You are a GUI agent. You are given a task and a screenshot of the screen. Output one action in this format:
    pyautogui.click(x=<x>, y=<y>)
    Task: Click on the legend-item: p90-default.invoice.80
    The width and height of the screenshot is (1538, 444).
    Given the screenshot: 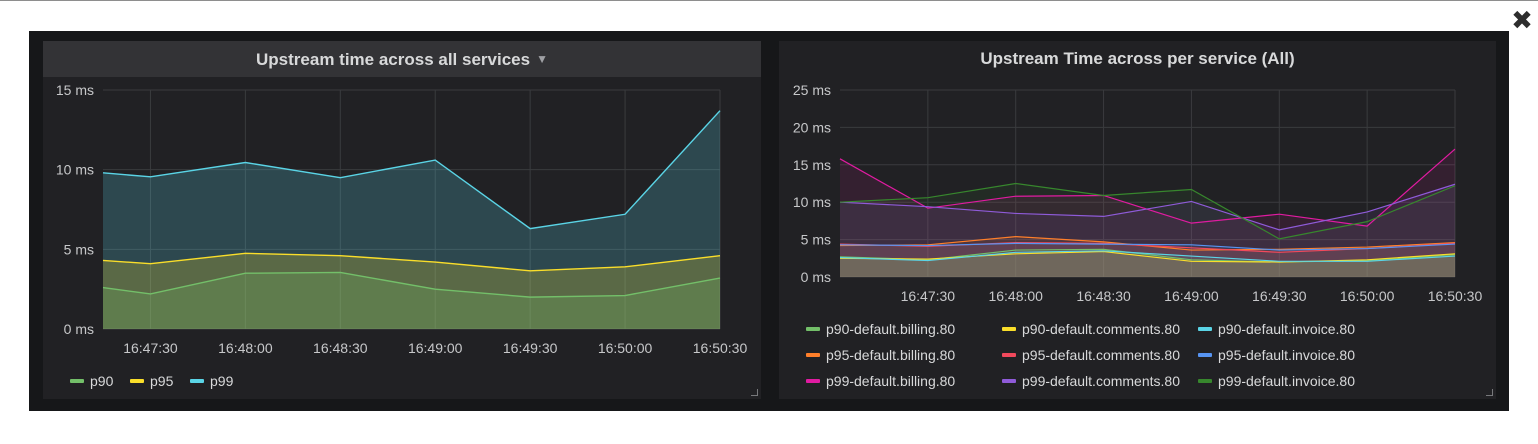 What is the action you would take?
    pyautogui.click(x=1276, y=329)
    